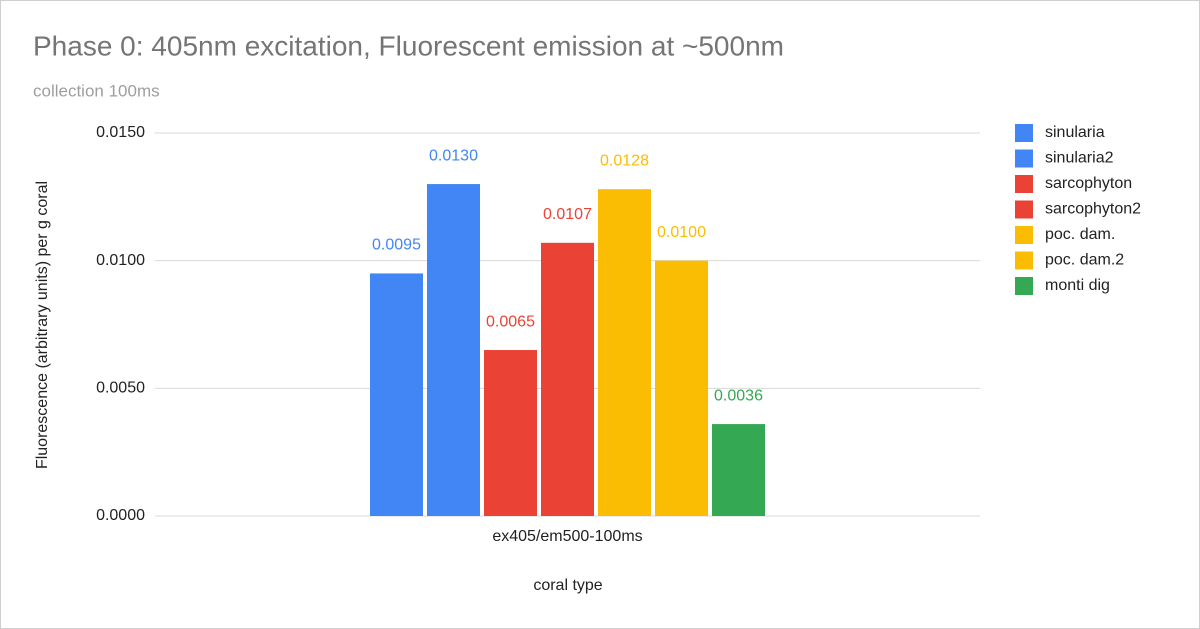  I want to click on data-label: 0.0095, so click(396, 245).